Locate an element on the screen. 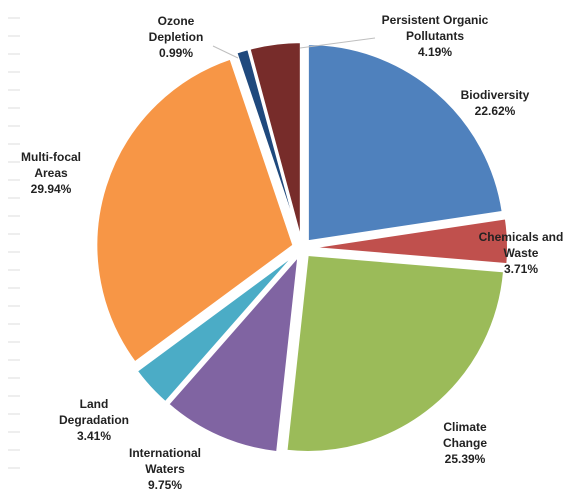  slice-name: Areas is located at coordinates (51, 173).